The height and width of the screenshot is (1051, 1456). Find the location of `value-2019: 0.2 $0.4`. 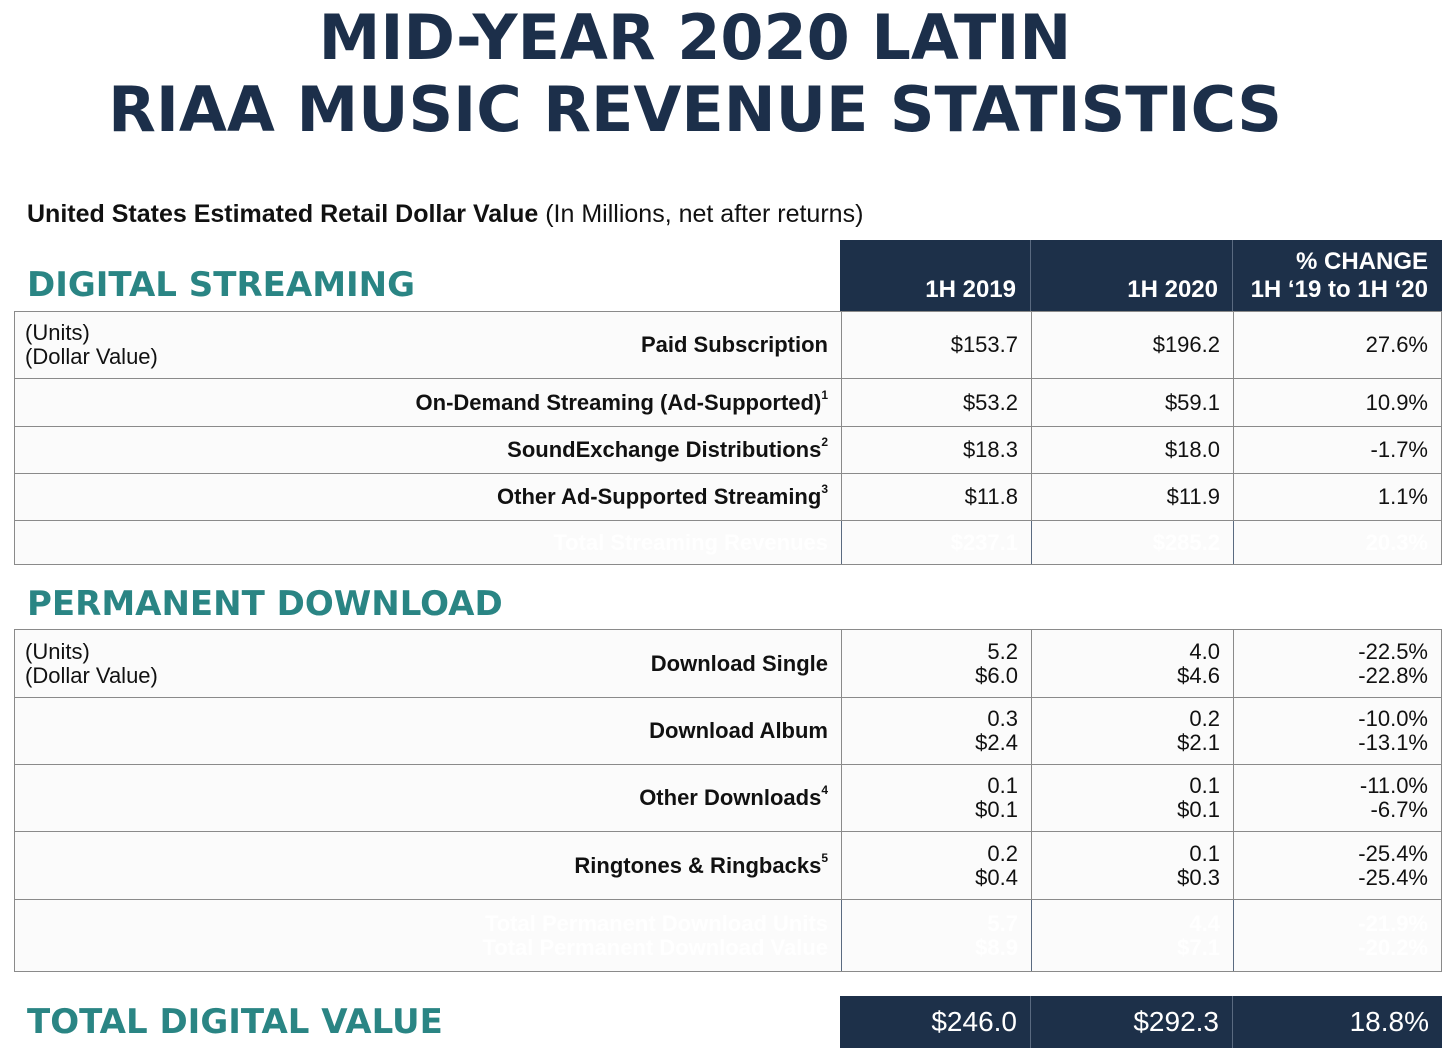

value-2019: 0.2 $0.4 is located at coordinates (936, 865).